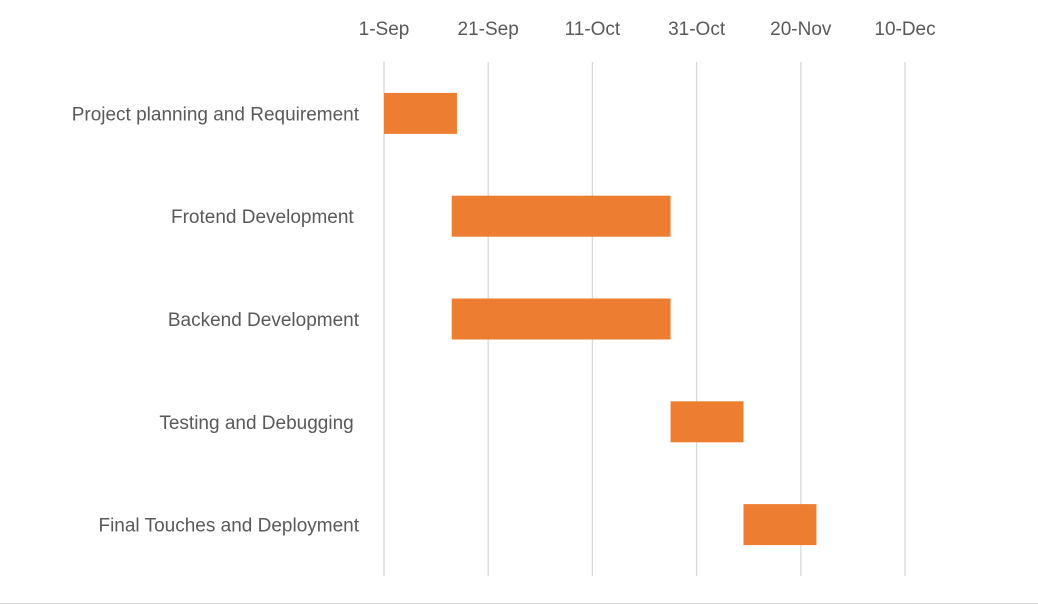 This screenshot has width=1038, height=605. Describe the element at coordinates (904, 29) in the screenshot. I see `x-tick-label: 10-Dec` at that location.